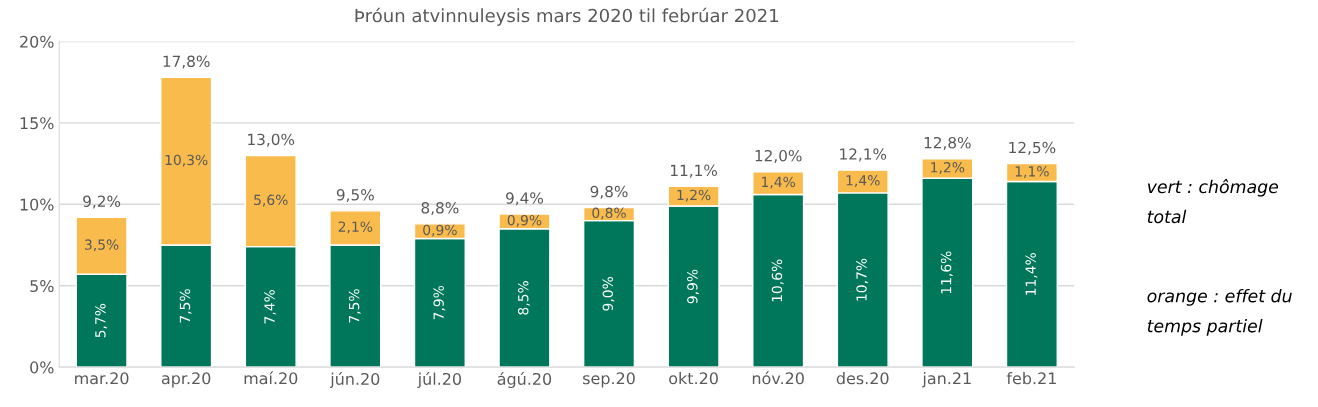 This screenshot has height=407, width=1318. I want to click on total-label: 13,0%, so click(271, 140).